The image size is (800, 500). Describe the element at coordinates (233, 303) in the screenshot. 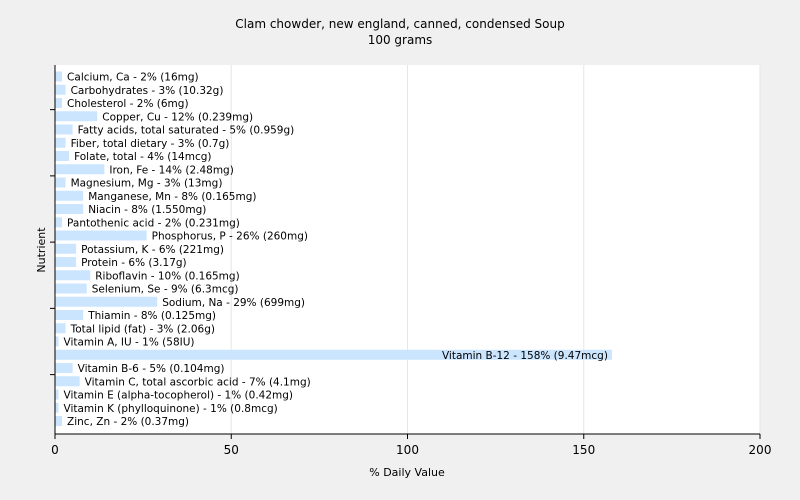

I see `bar-label: Sodium, Na - 29% (699mg)` at that location.